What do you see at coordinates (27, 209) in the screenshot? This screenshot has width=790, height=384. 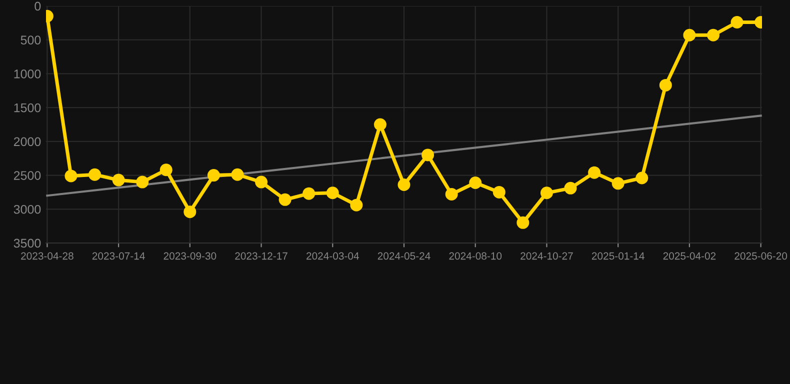 I see `y-tick-label: 3000` at bounding box center [27, 209].